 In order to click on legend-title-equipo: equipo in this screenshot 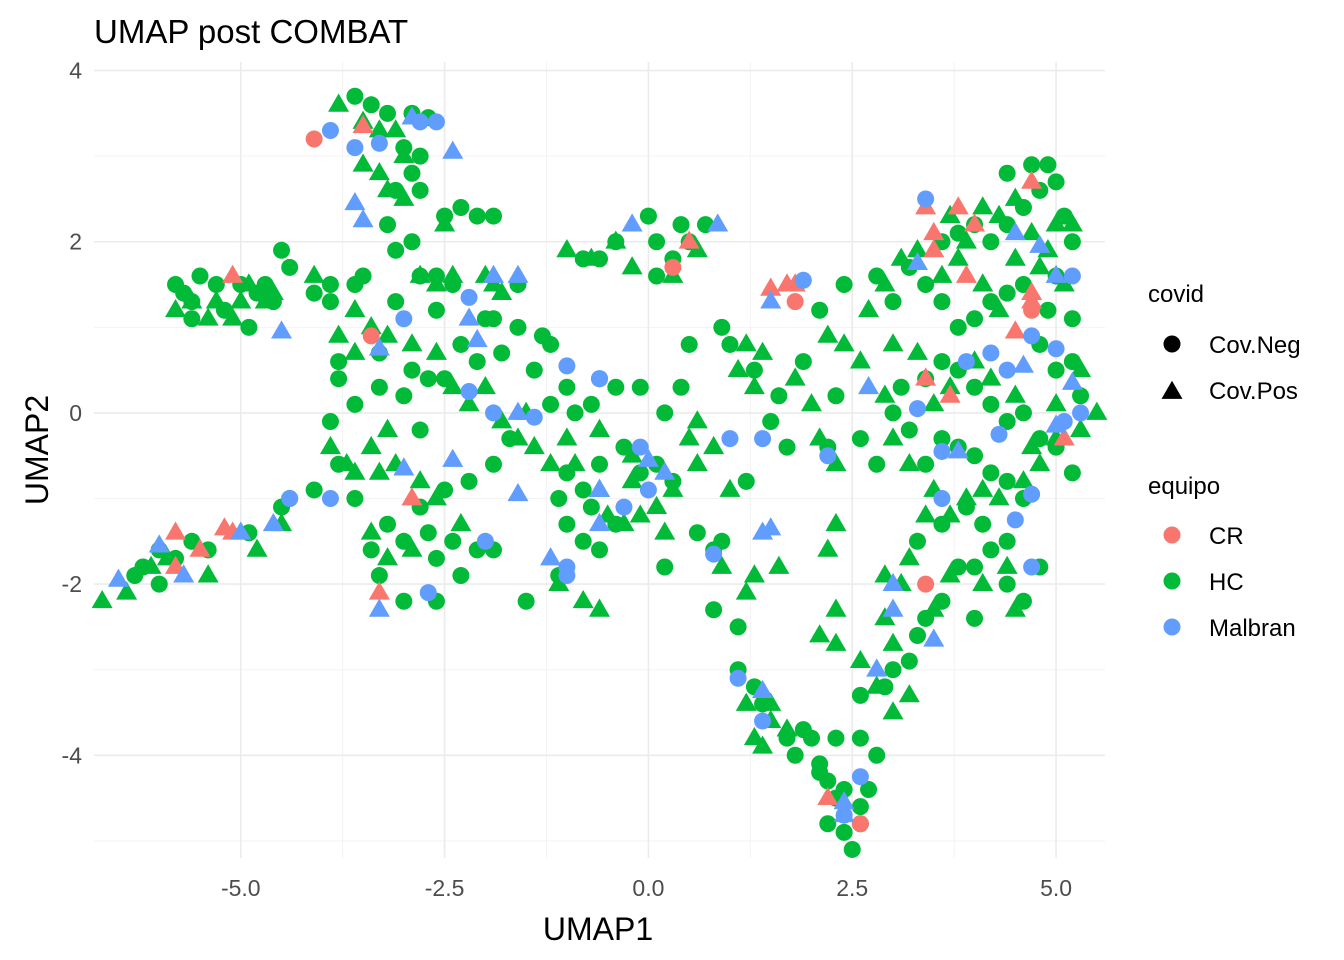, I will do `click(1184, 486)`.